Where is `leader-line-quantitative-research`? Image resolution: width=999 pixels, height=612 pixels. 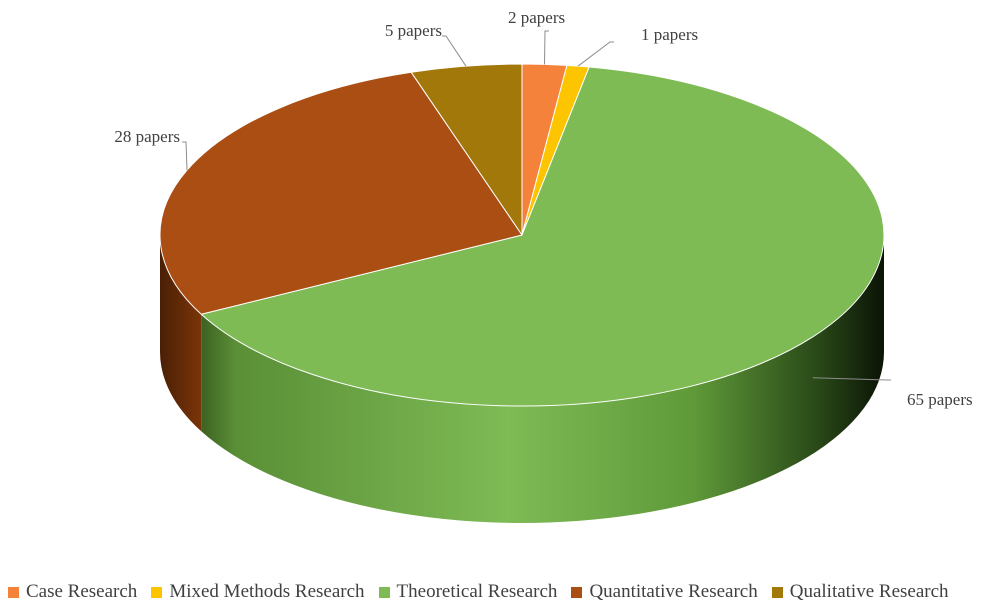 leader-line-quantitative-research is located at coordinates (185, 156).